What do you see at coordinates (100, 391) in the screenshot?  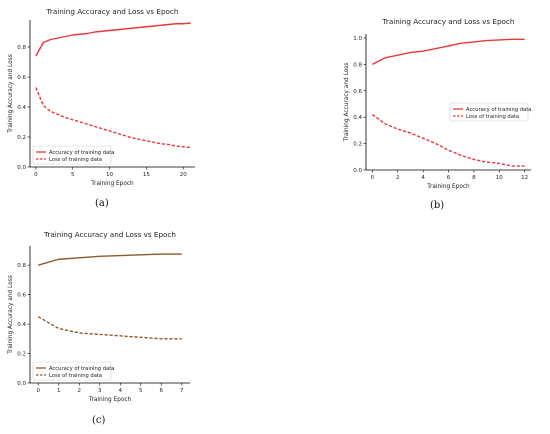 I see `x-tick-label: 3` at bounding box center [100, 391].